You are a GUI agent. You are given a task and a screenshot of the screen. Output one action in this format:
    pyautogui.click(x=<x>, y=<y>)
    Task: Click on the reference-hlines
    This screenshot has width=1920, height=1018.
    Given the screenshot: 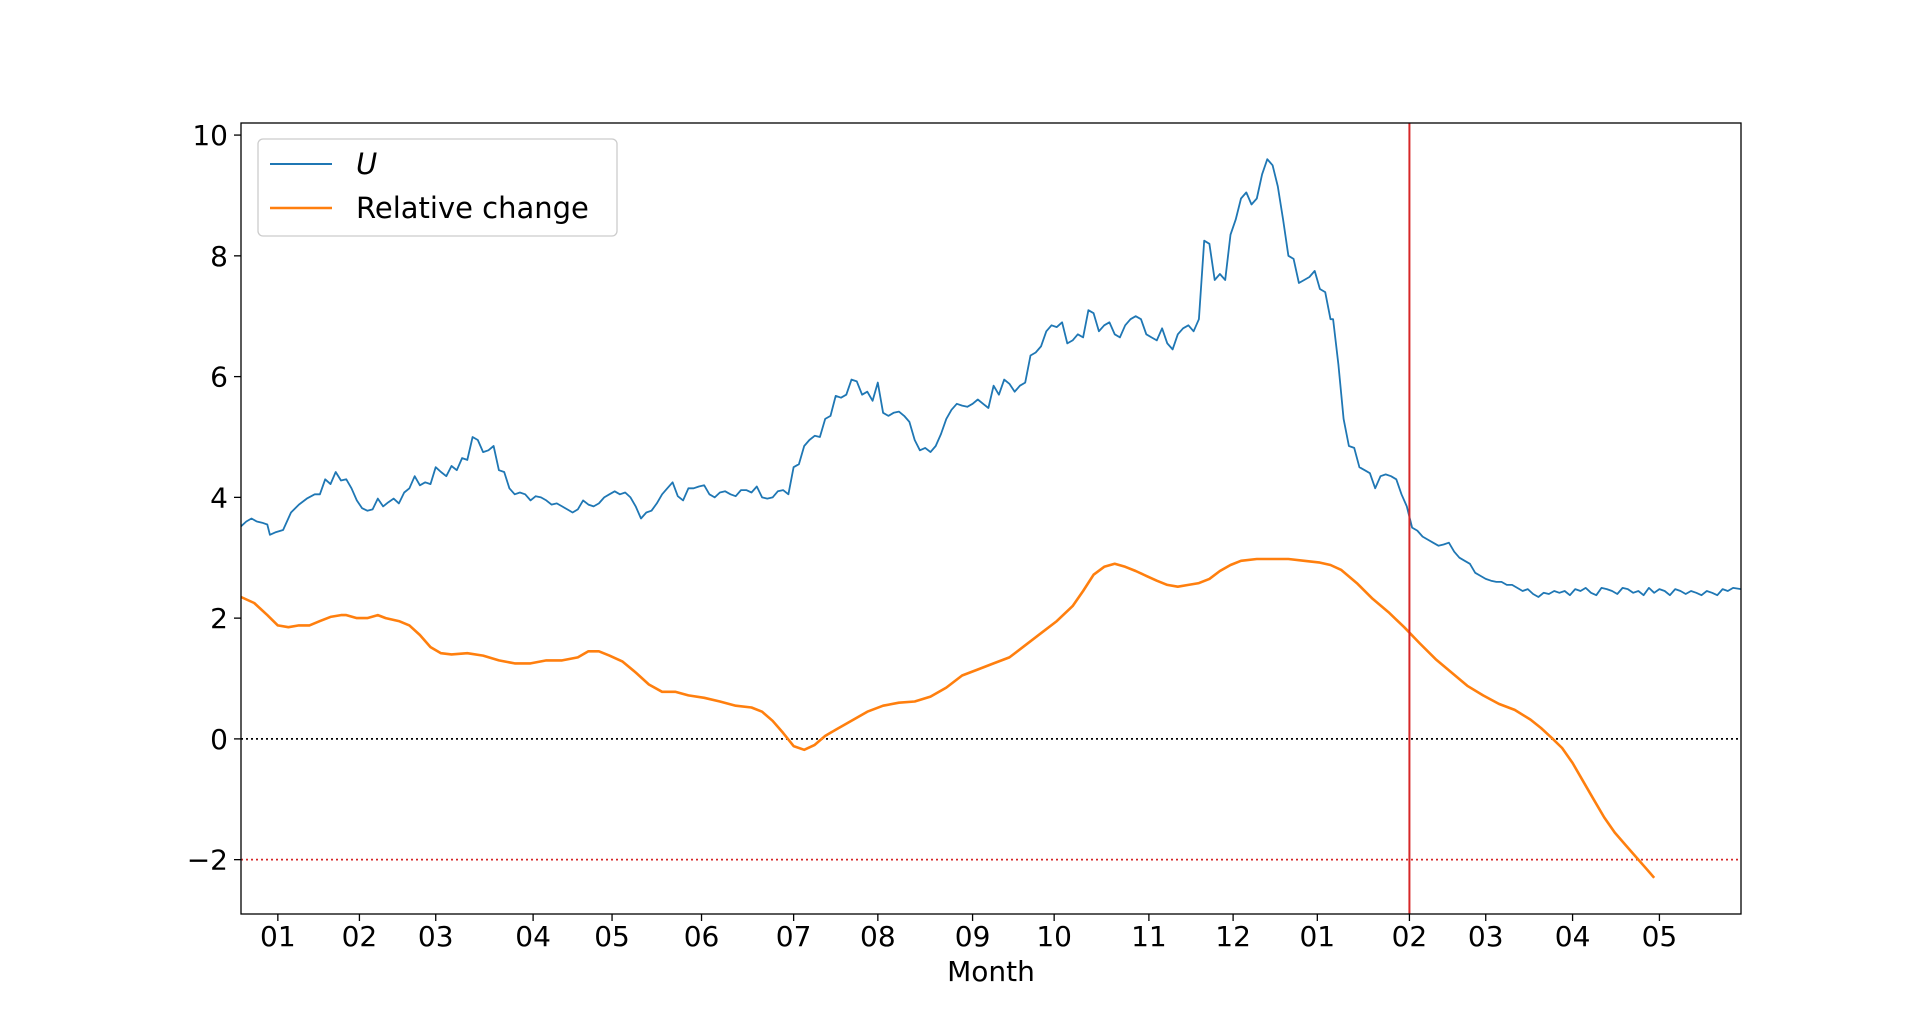 What is the action you would take?
    pyautogui.click(x=991, y=799)
    